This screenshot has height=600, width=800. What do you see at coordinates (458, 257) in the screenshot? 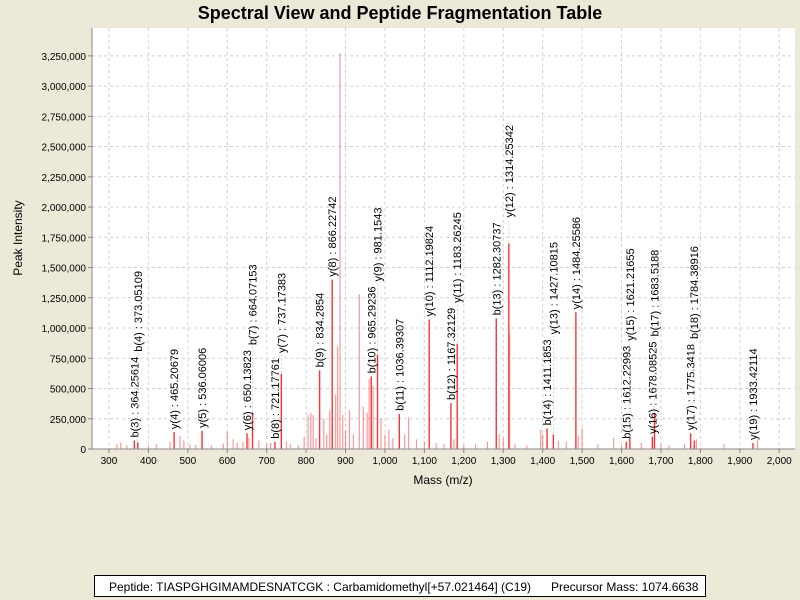
I see `peak-label: y(11) : 1183.26245` at bounding box center [458, 257].